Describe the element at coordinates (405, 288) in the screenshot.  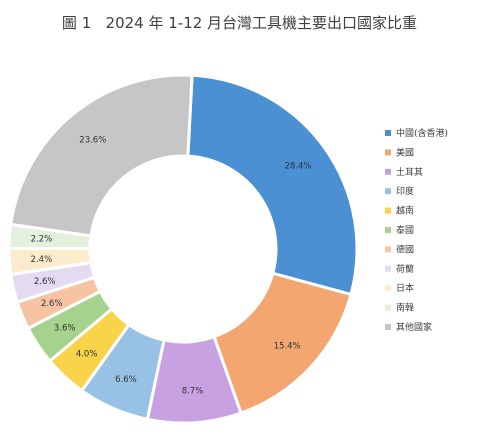
I see `legend-label-8: 日本` at that location.